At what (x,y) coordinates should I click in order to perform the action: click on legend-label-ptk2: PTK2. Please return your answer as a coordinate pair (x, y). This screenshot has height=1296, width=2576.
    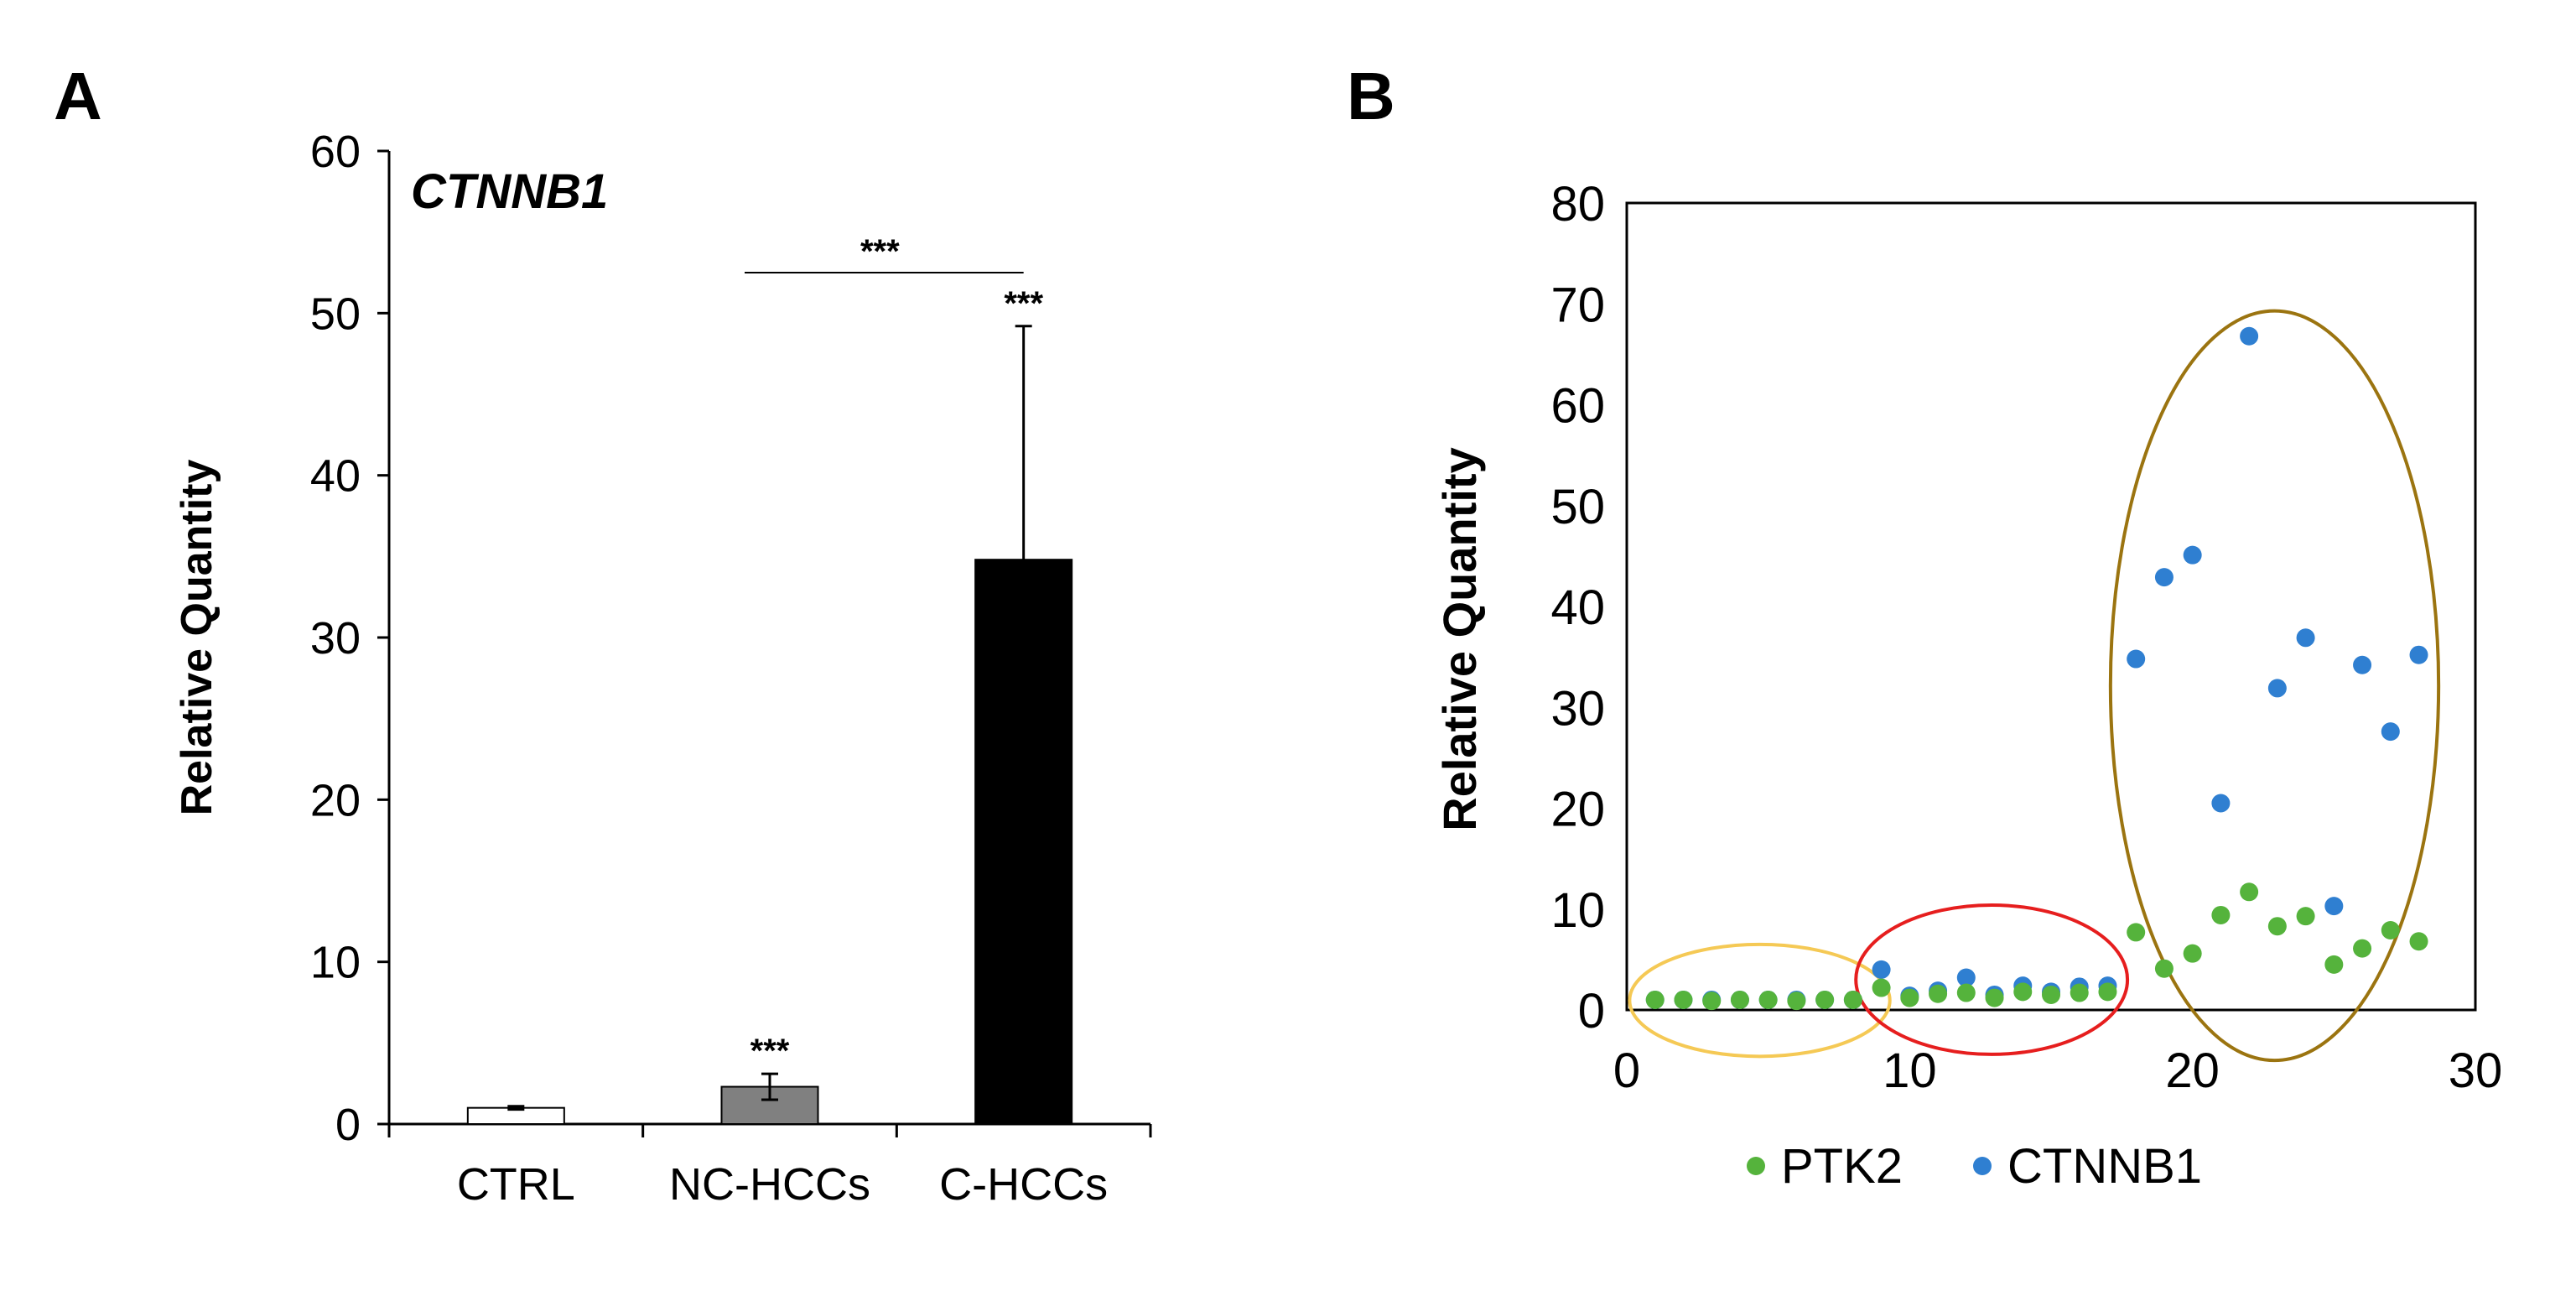
    Looking at the image, I should click on (1842, 1166).